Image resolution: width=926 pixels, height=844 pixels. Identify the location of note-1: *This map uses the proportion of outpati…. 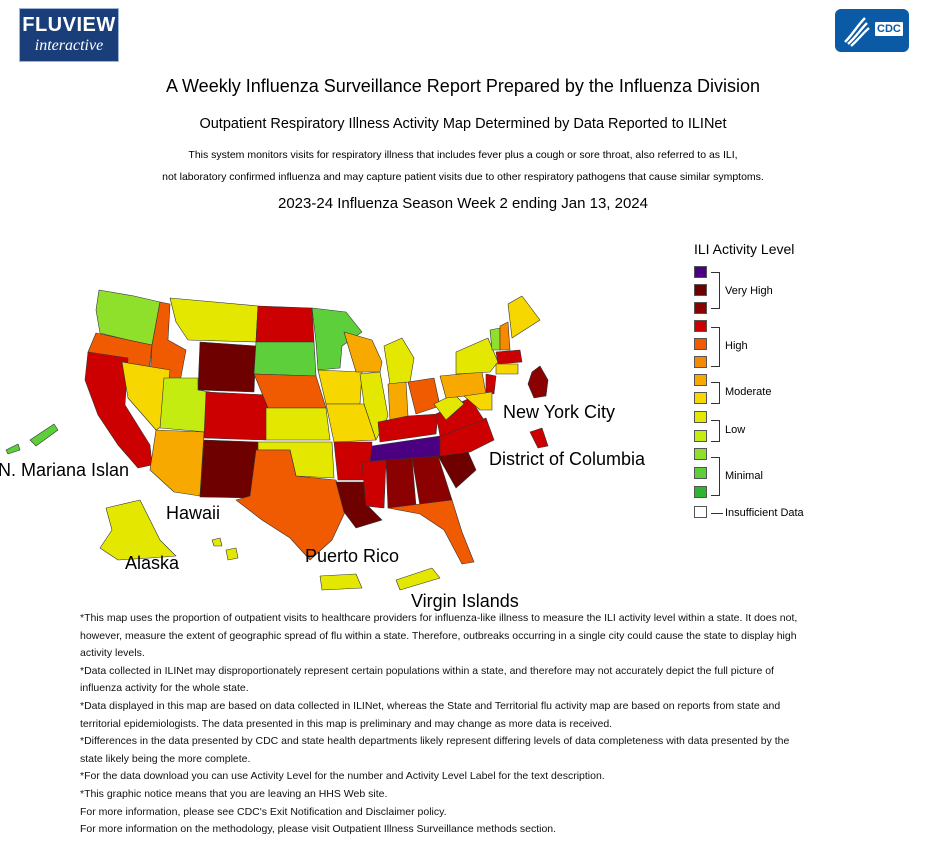
(439, 636).